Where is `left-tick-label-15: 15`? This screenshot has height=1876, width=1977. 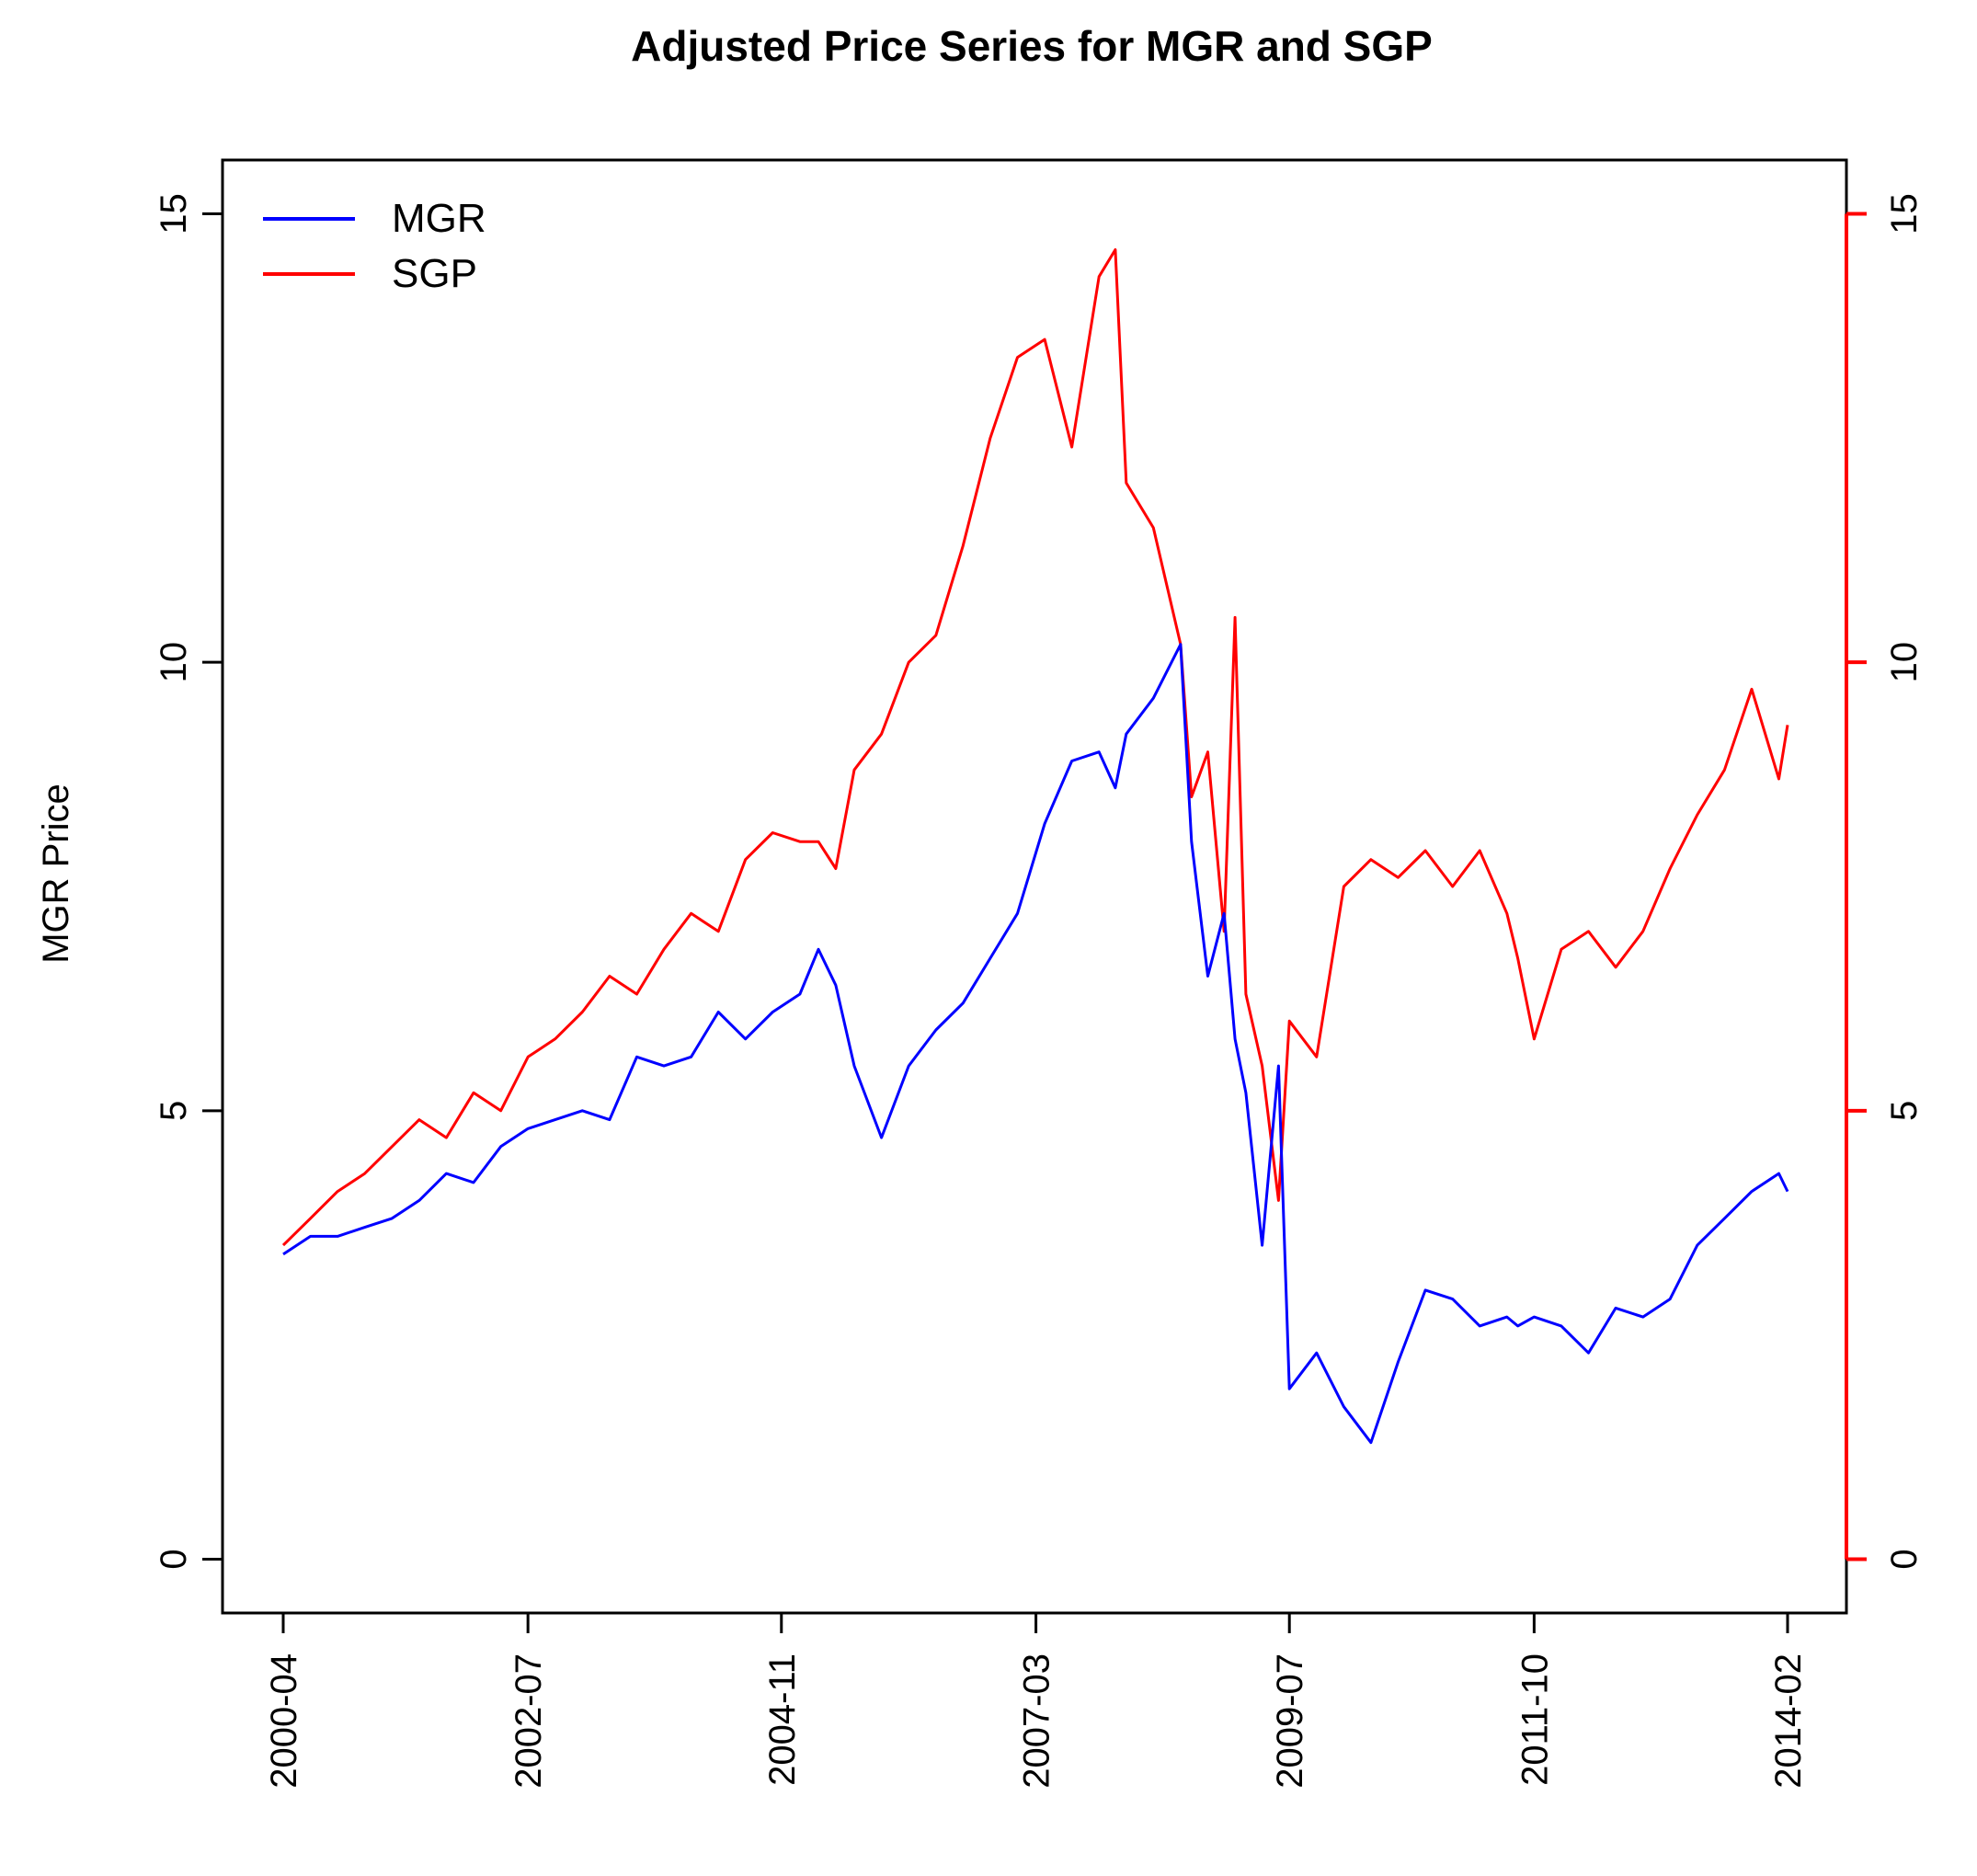 left-tick-label-15: 15 is located at coordinates (174, 213).